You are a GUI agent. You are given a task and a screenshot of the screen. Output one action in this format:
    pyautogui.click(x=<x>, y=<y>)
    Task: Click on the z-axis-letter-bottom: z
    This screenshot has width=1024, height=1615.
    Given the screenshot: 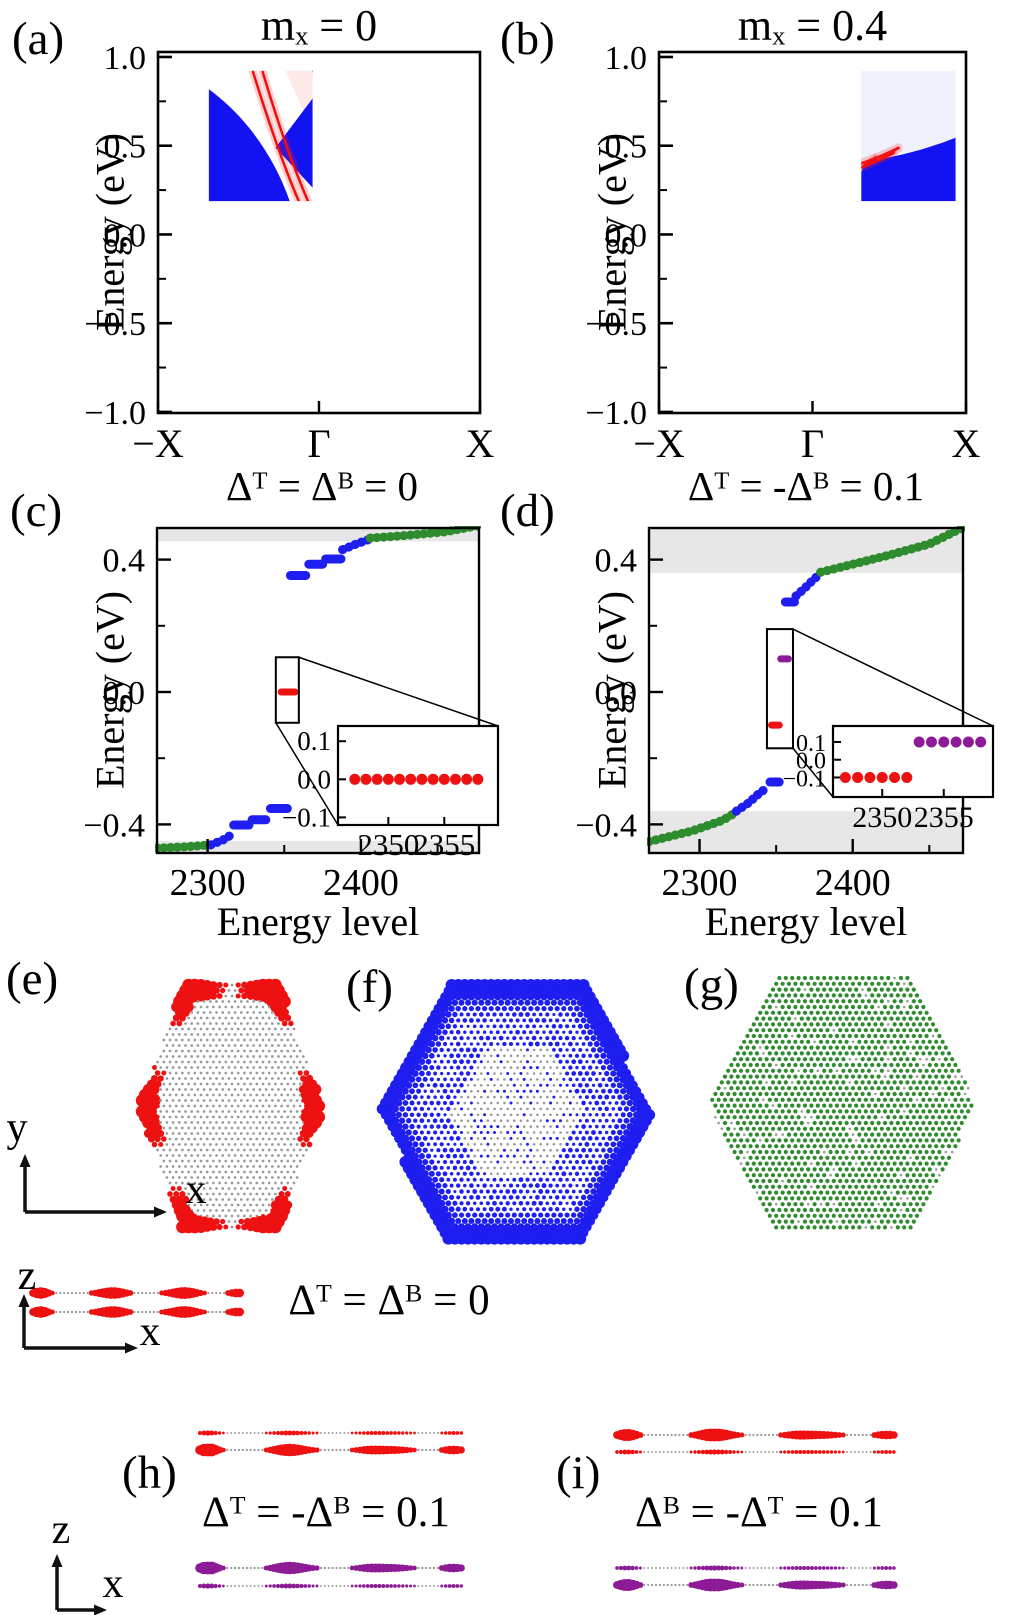 What is the action you would take?
    pyautogui.click(x=61, y=1530)
    